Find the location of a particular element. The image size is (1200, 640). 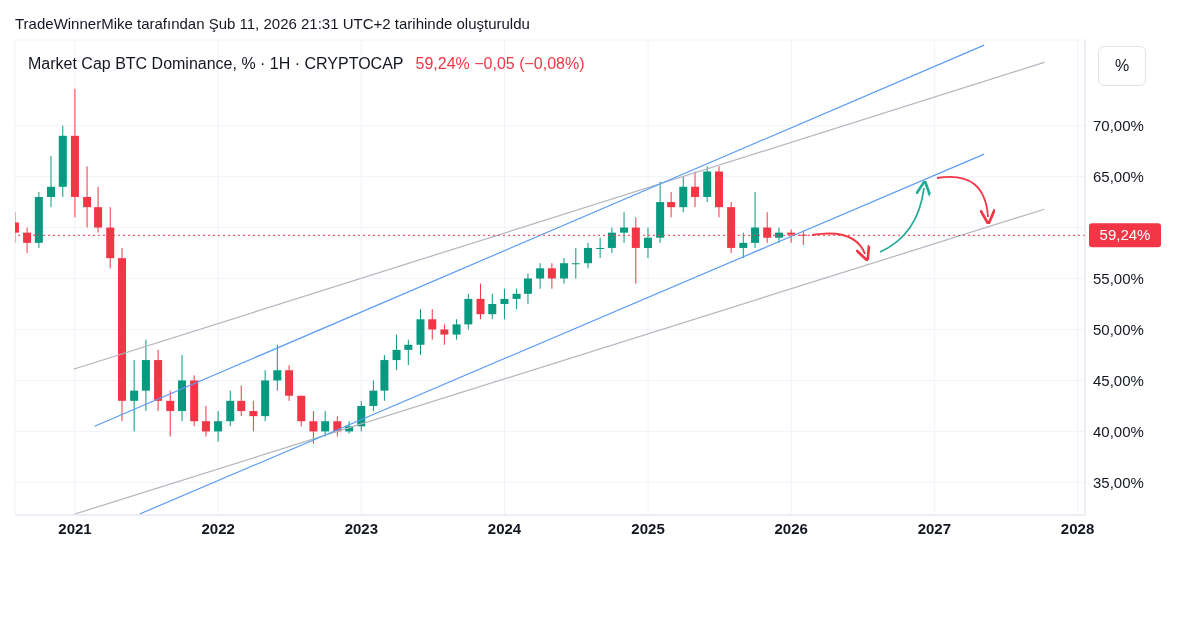

x-tick-label: 2023 is located at coordinates (361, 528).